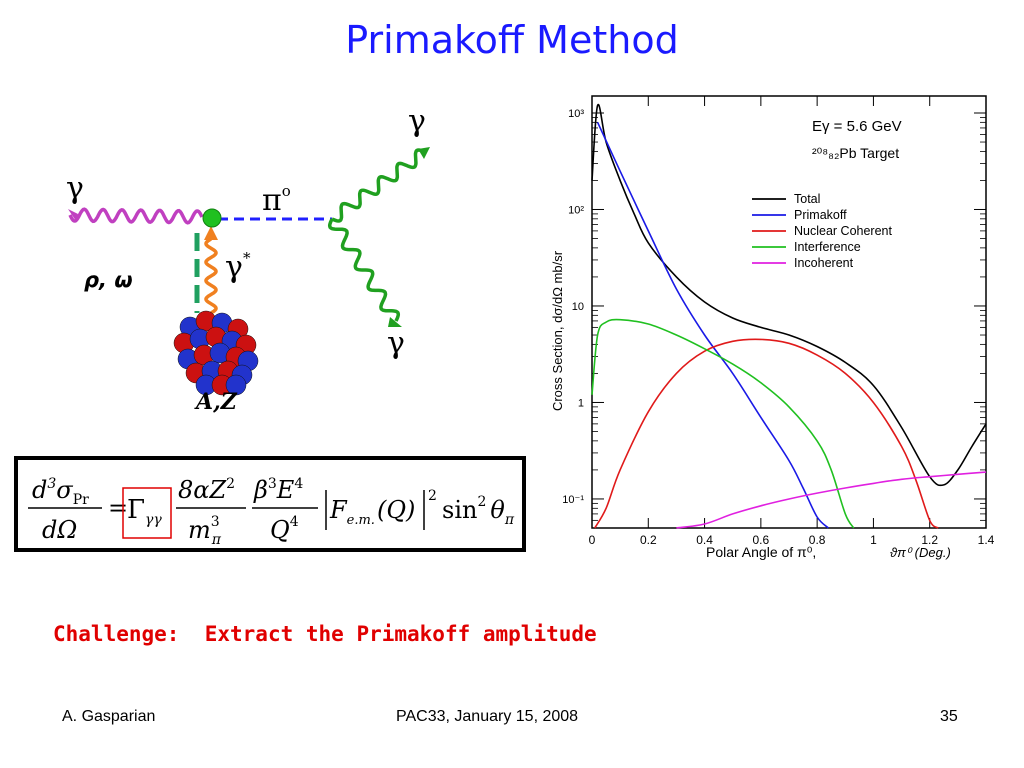 The width and height of the screenshot is (1024, 768). Describe the element at coordinates (136, 216) in the screenshot. I see `incoming-photon-line` at that location.